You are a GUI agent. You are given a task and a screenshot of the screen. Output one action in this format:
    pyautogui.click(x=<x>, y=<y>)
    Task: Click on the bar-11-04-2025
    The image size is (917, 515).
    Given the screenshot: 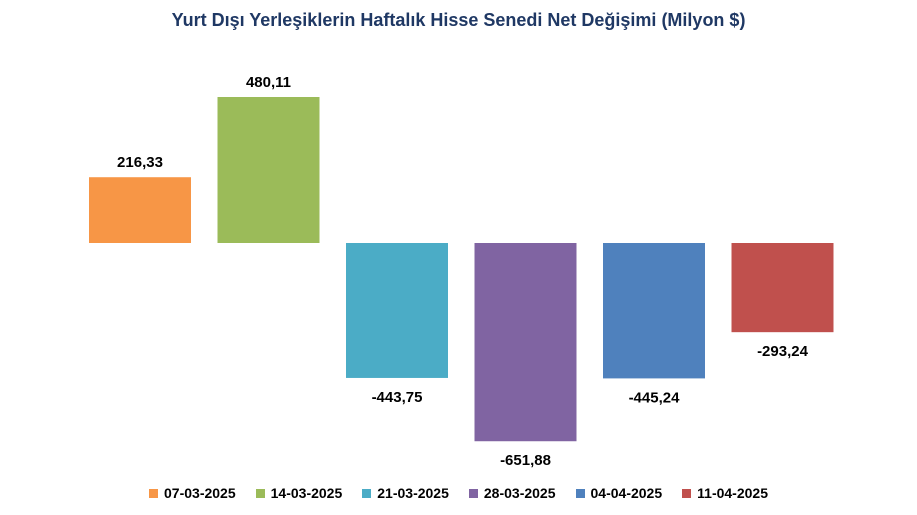 What is the action you would take?
    pyautogui.click(x=782, y=288)
    